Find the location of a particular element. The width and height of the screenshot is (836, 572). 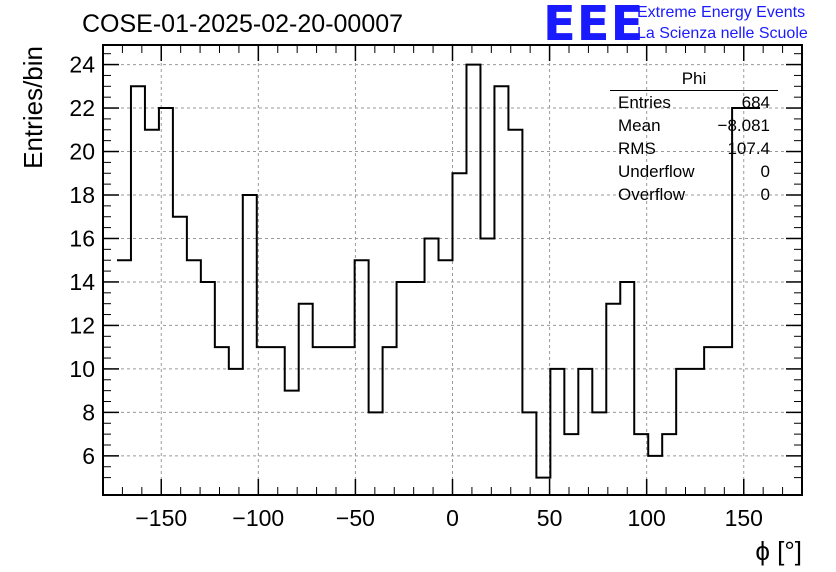

x-tick-label: −100 is located at coordinates (258, 518).